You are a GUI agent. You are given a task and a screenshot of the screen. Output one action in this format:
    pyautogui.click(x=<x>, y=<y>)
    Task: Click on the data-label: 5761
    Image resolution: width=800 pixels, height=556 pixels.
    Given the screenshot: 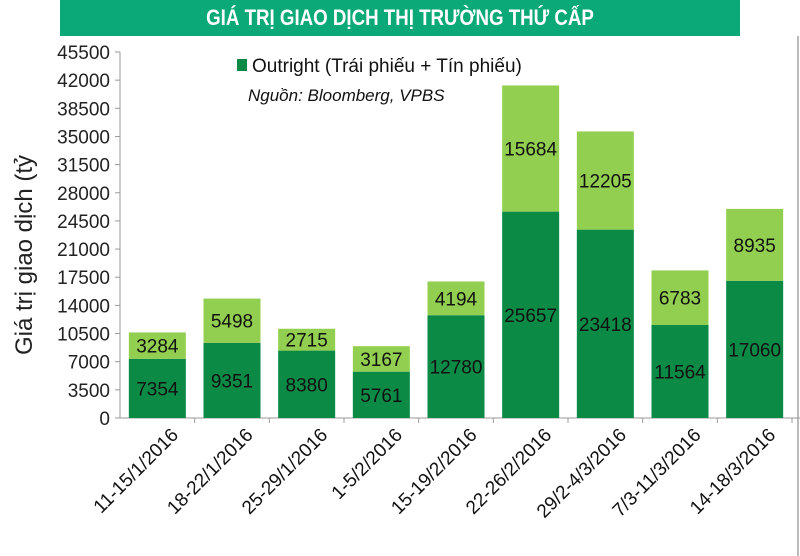 What is the action you would take?
    pyautogui.click(x=381, y=396)
    